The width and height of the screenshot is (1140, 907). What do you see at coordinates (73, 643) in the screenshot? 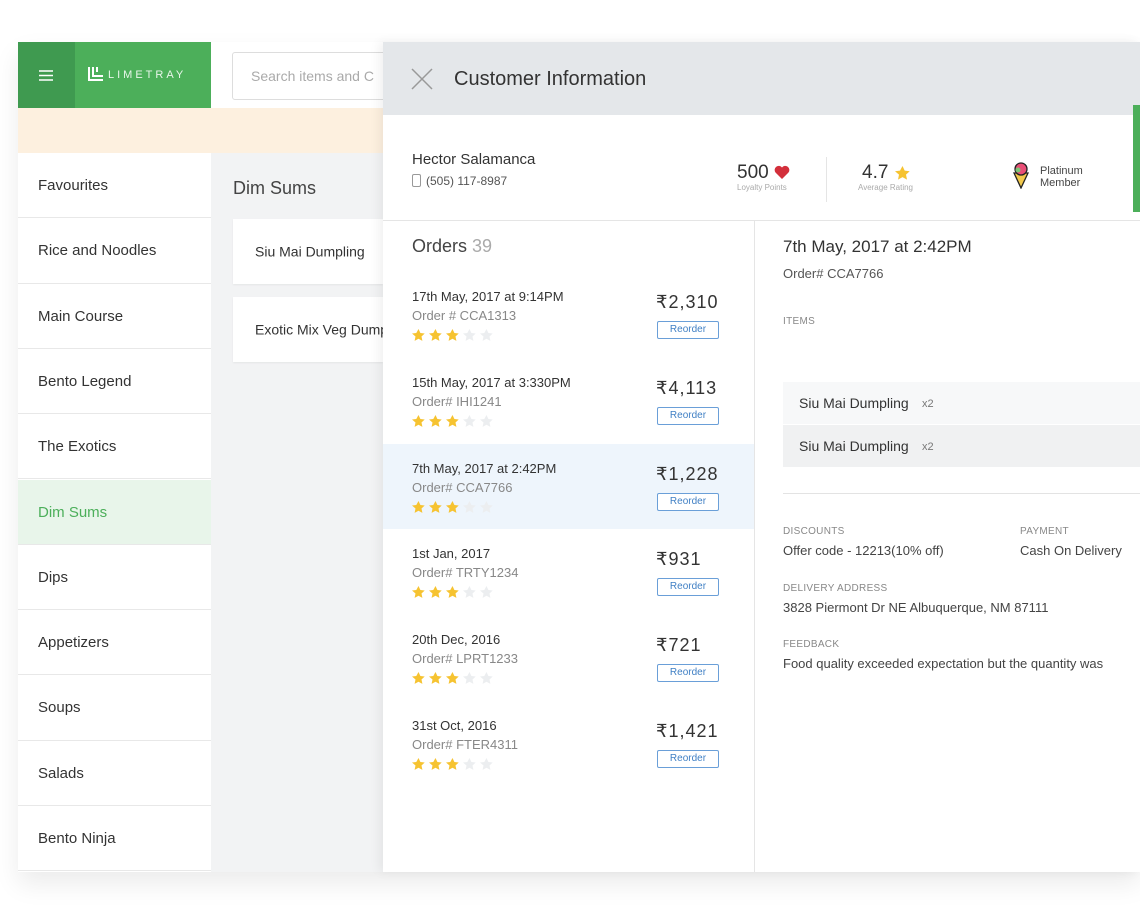
I see `sidebar-item-label: Appetizers` at bounding box center [73, 643].